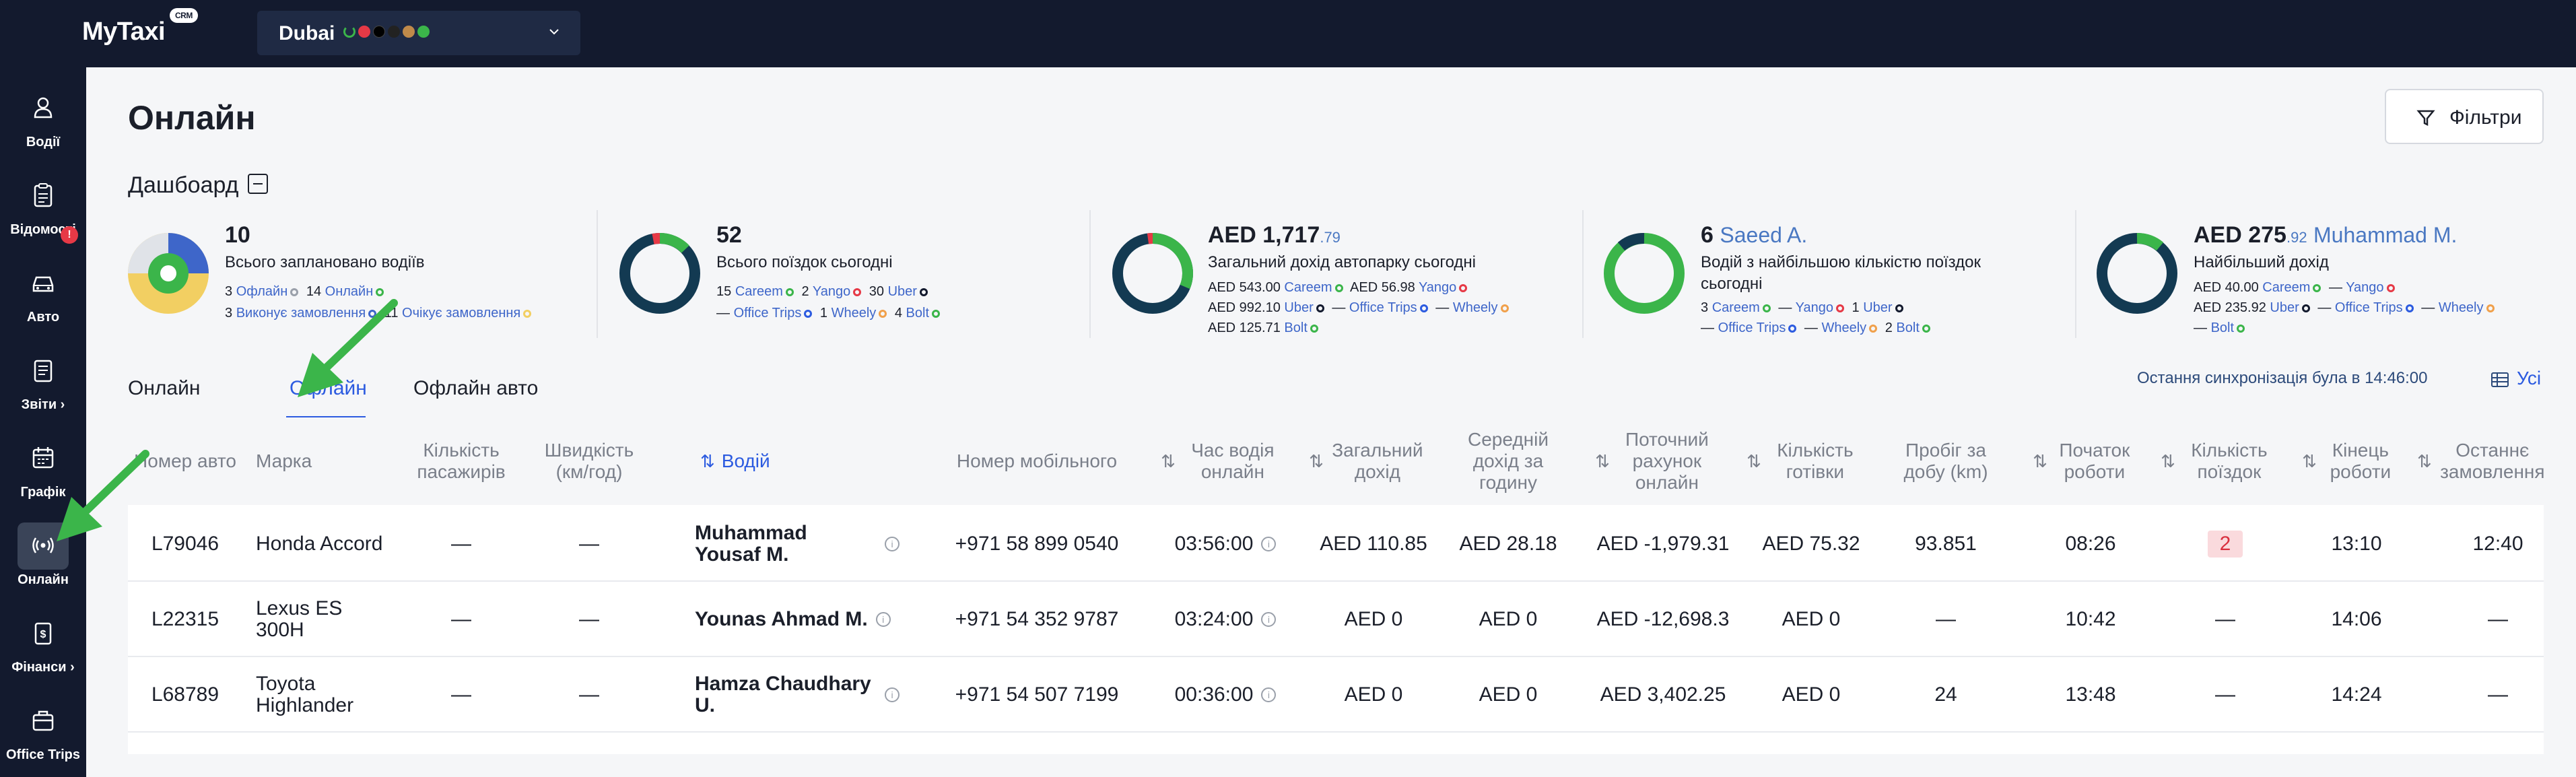  Describe the element at coordinates (2296, 288) in the screenshot. I see `stat-breakdown: AED 40.00 Careem — Yango` at that location.